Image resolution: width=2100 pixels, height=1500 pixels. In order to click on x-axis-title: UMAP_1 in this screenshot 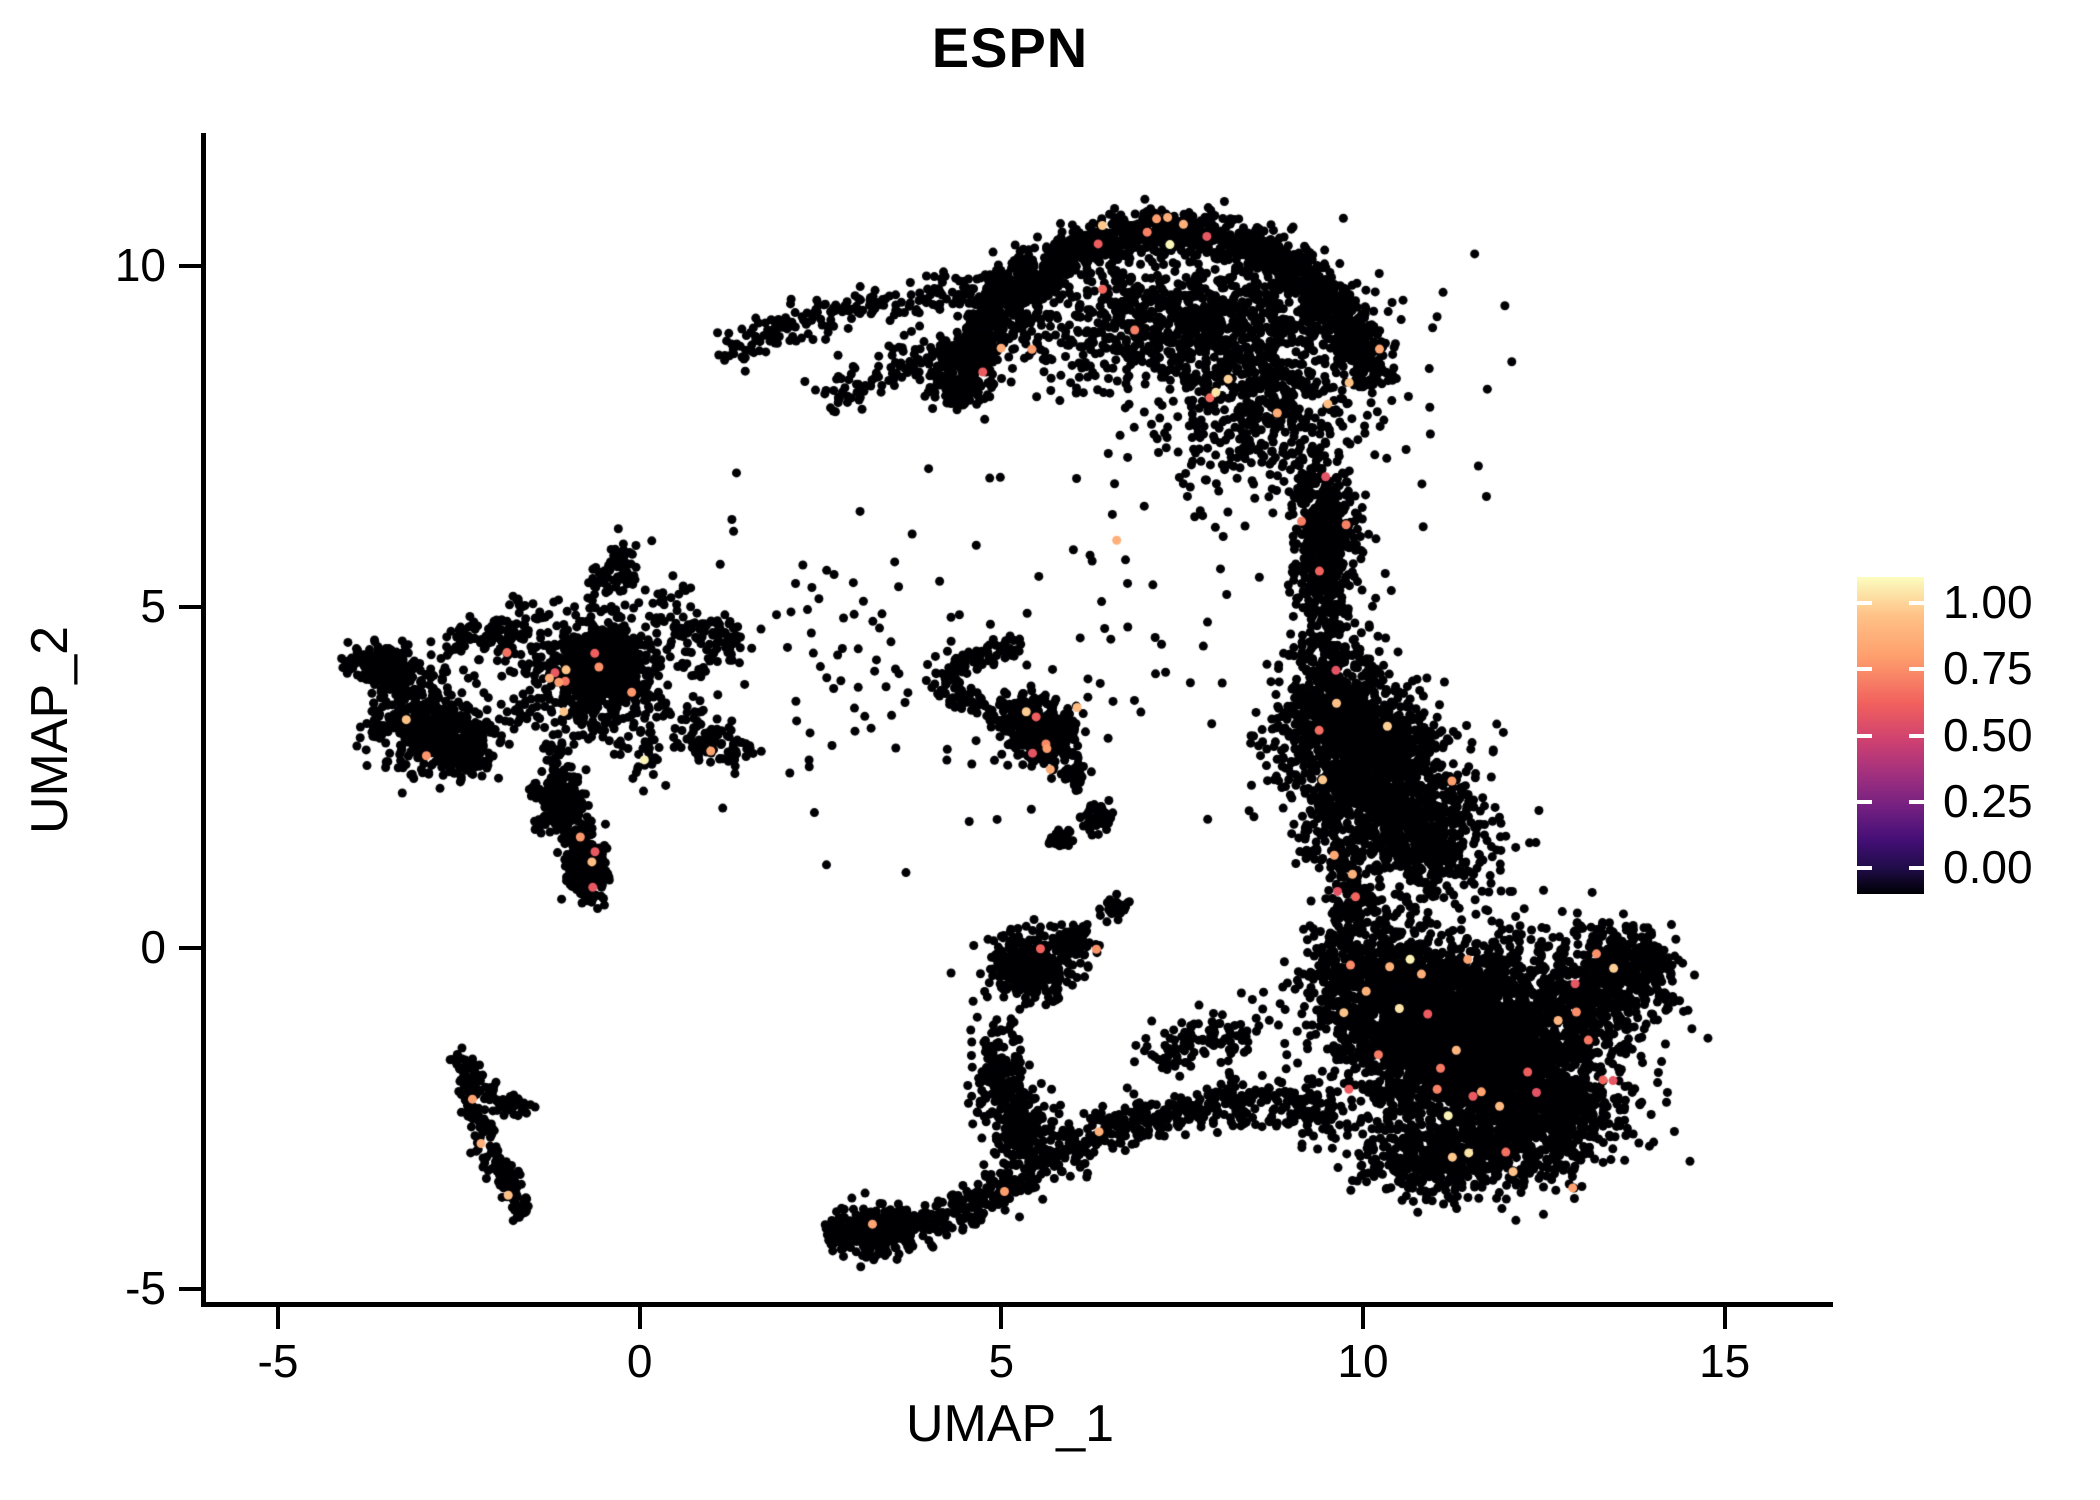, I will do `click(1010, 1424)`.